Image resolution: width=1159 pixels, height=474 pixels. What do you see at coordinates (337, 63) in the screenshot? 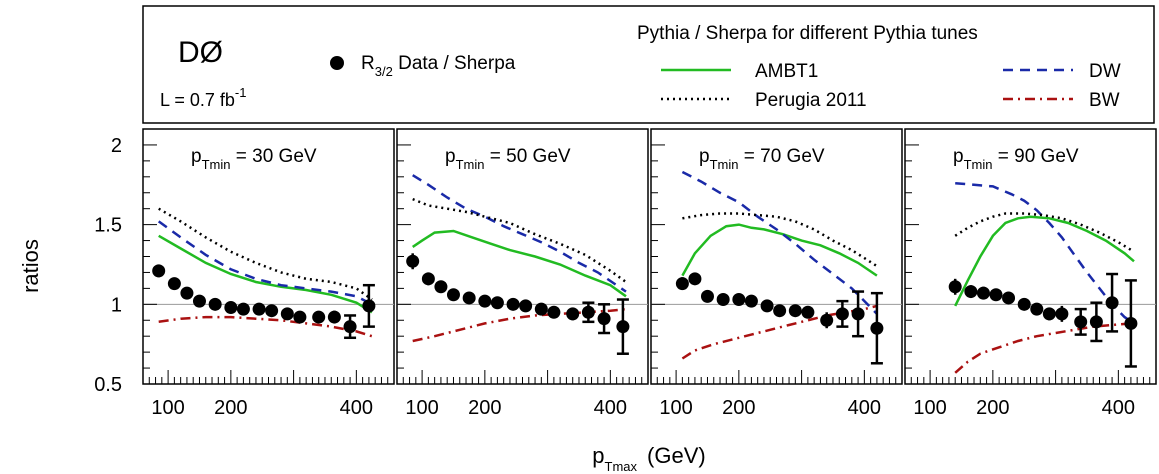
I see `legend-data-marker` at bounding box center [337, 63].